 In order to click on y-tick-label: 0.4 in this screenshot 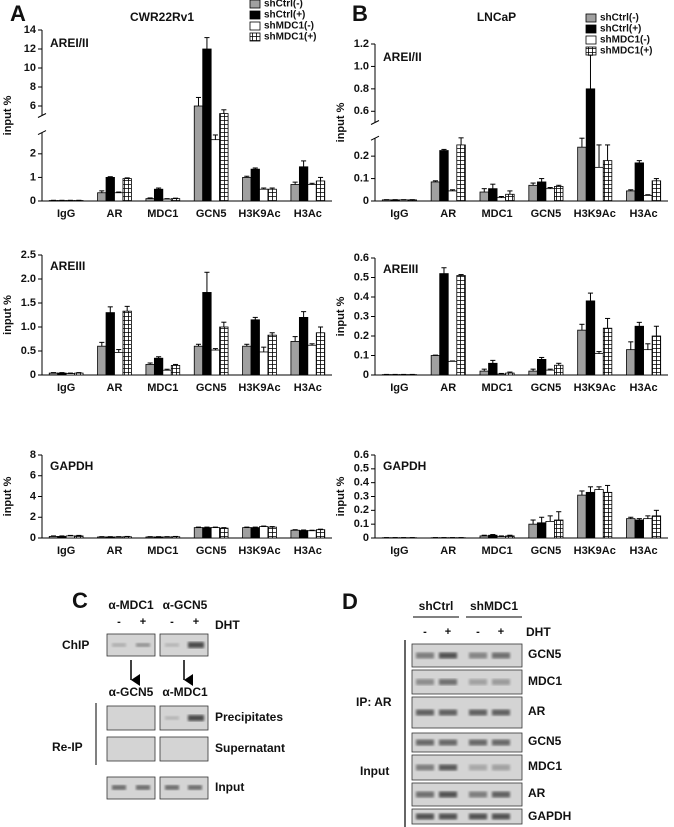, I will do `click(362, 297)`.